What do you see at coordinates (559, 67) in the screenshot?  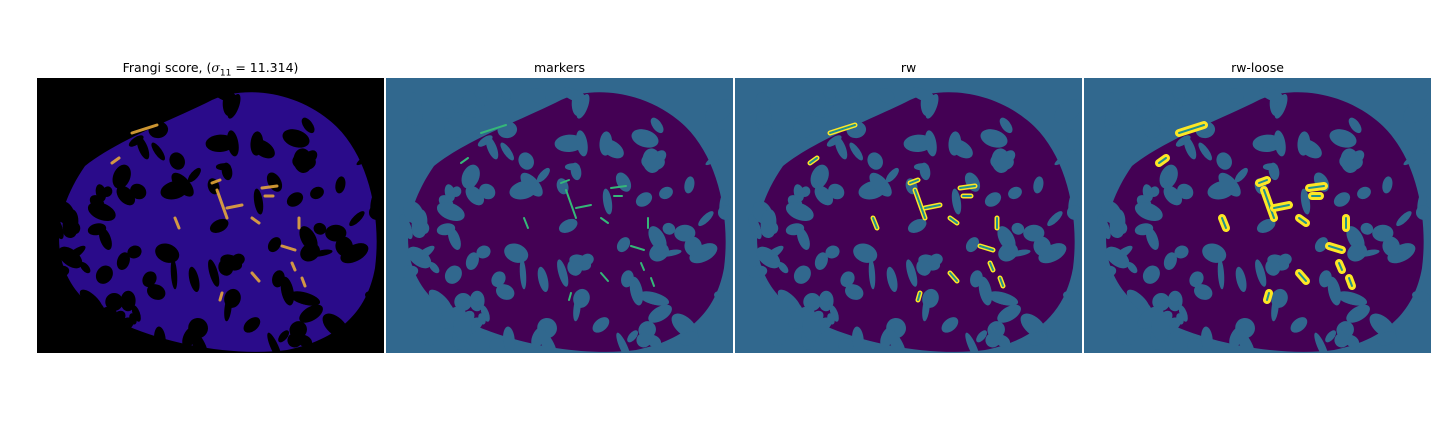 I see `panel-title-markers: markers` at bounding box center [559, 67].